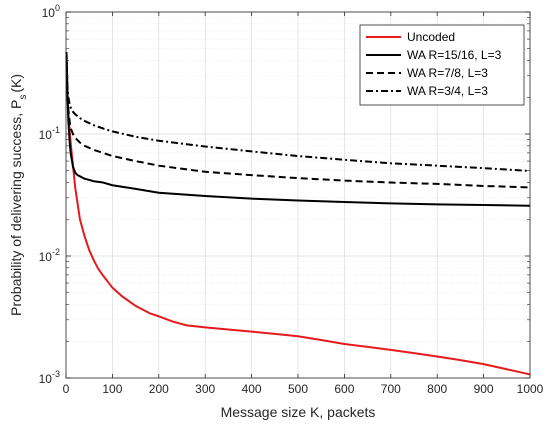  I want to click on x-tick-label: 700, so click(391, 389).